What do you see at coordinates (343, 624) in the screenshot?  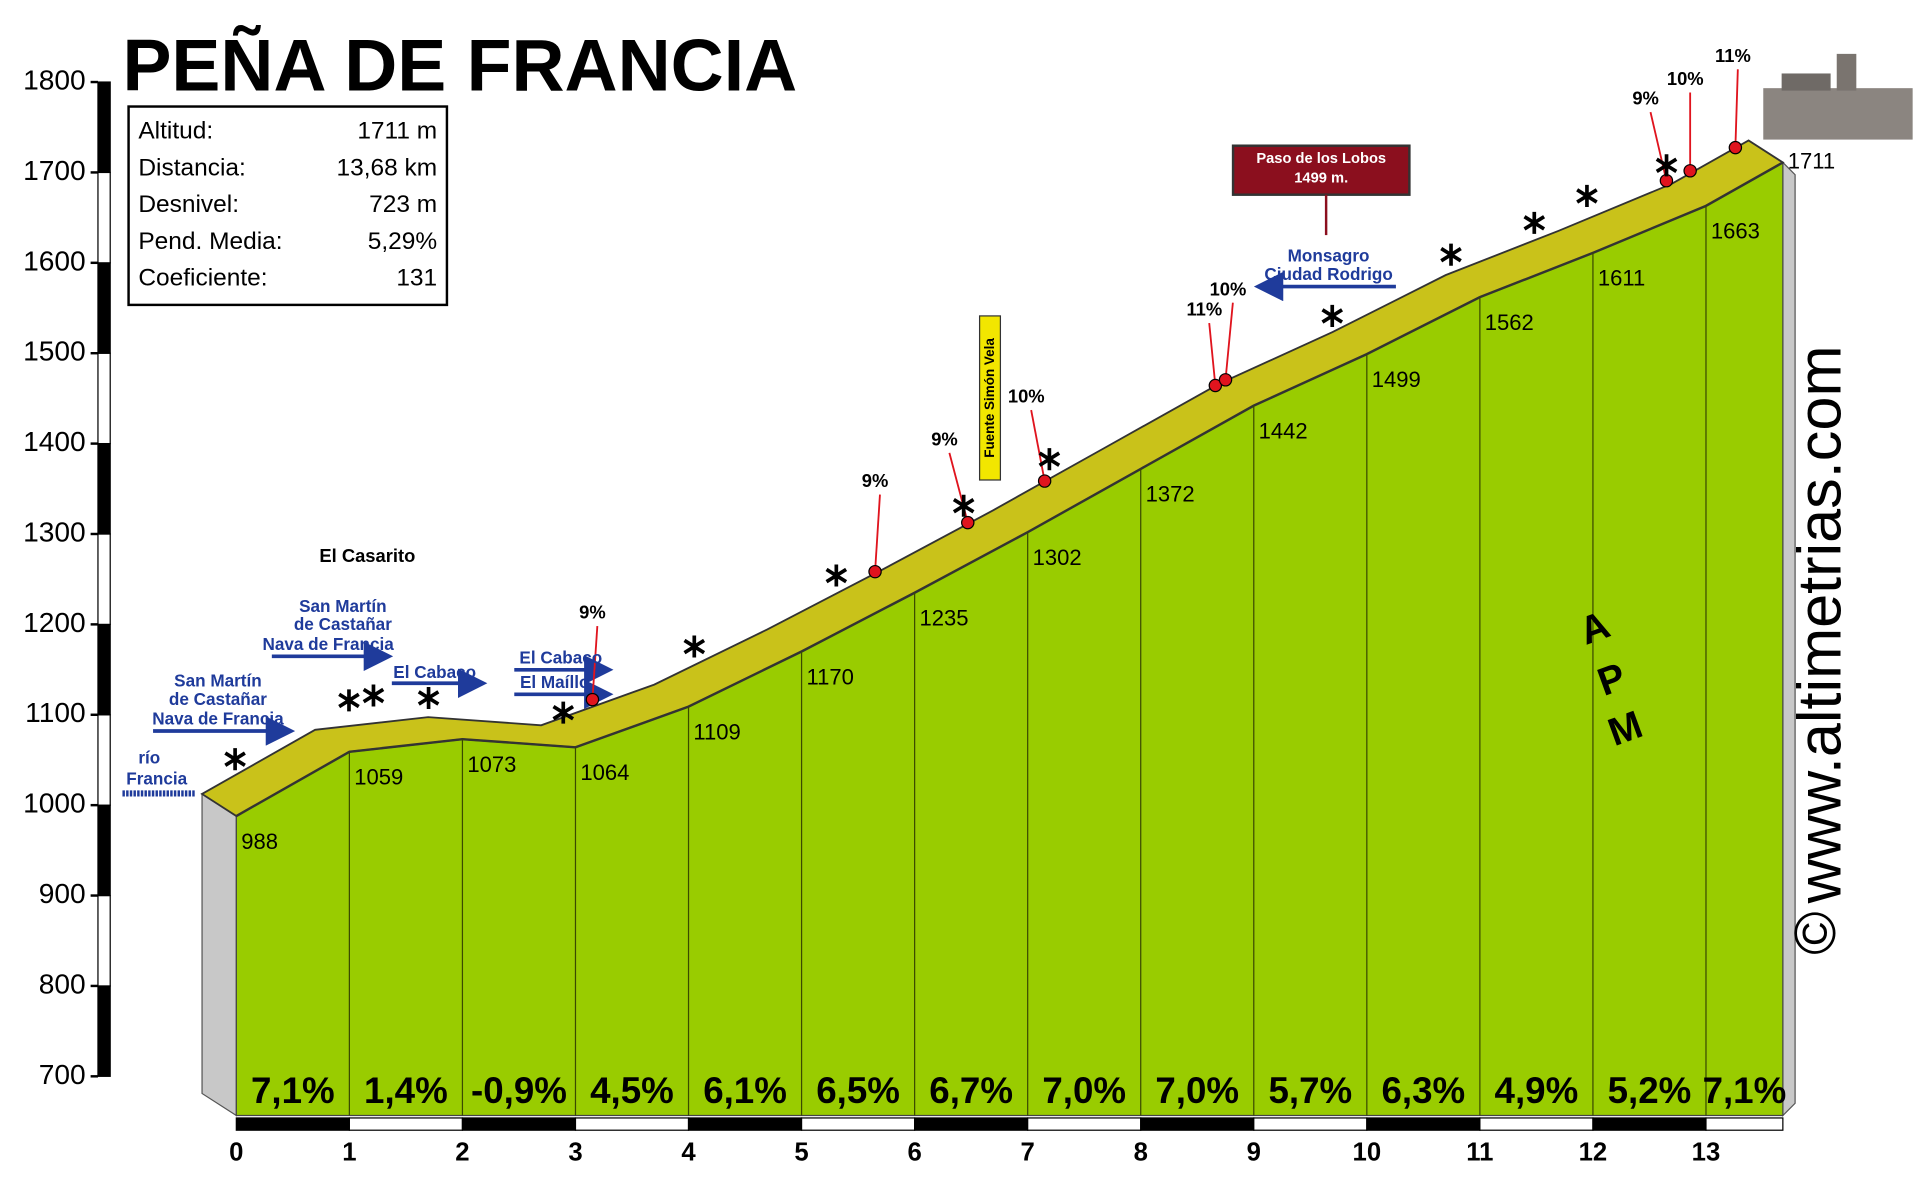 I see `annotation: de Castañar` at bounding box center [343, 624].